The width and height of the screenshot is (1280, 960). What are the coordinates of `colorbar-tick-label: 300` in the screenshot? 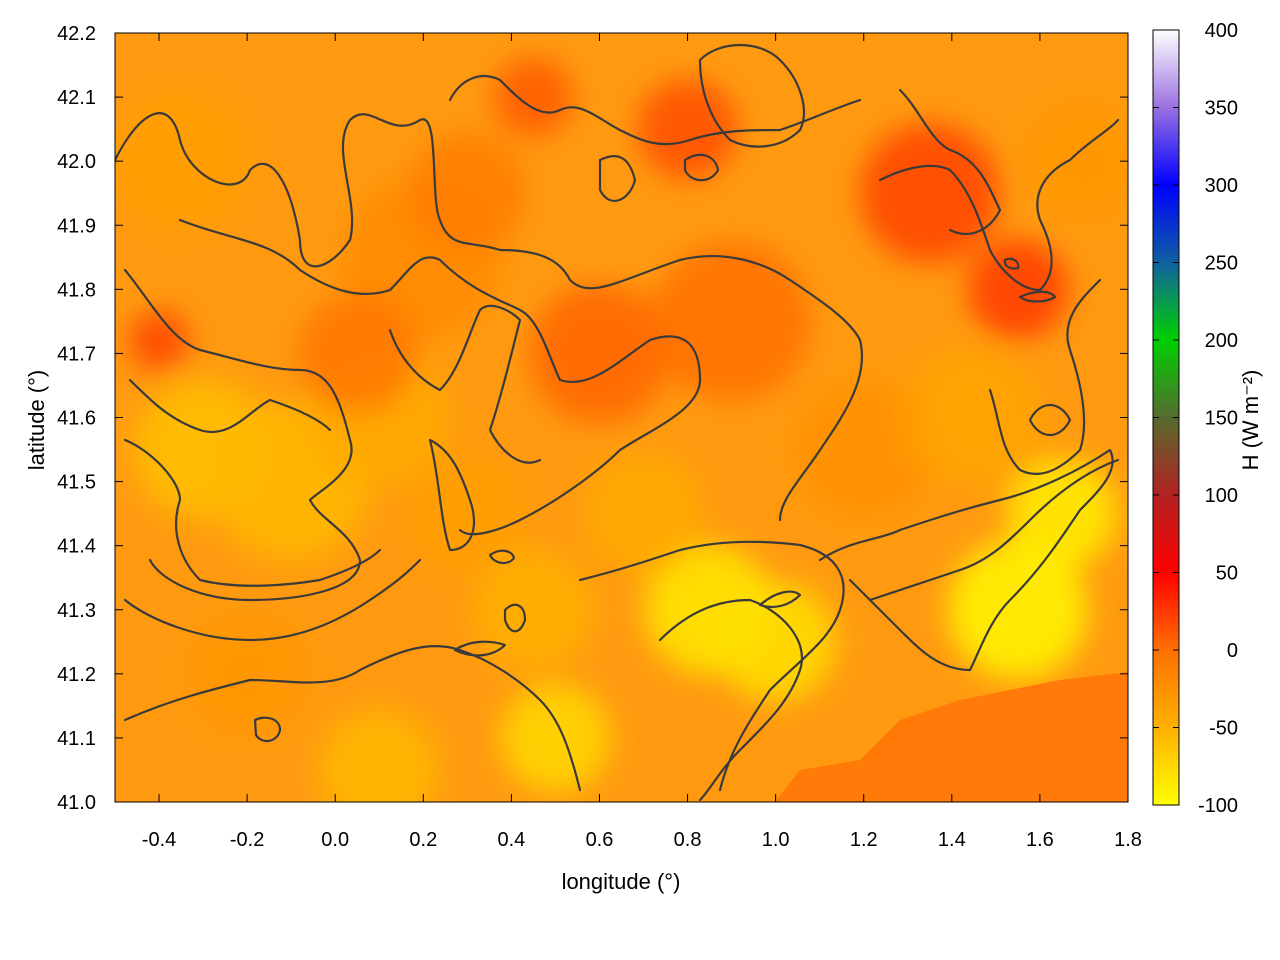 It's located at (1221, 186).